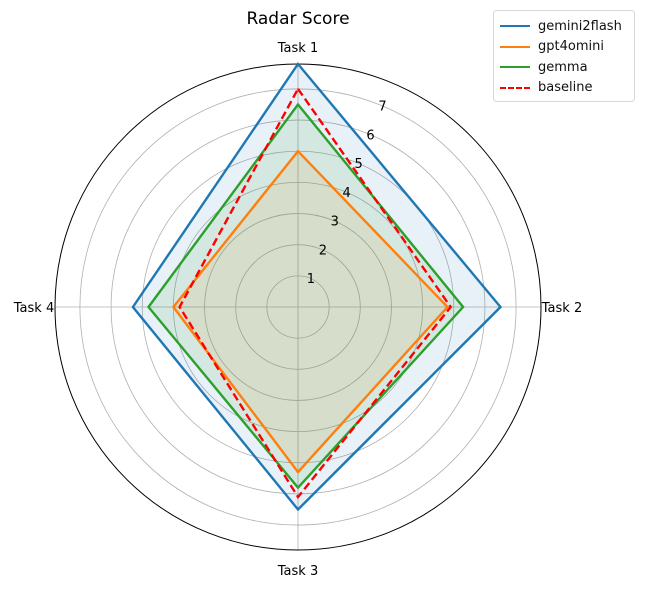  I want to click on legend-item-gpt4omini: gpt4omini, so click(564, 47).